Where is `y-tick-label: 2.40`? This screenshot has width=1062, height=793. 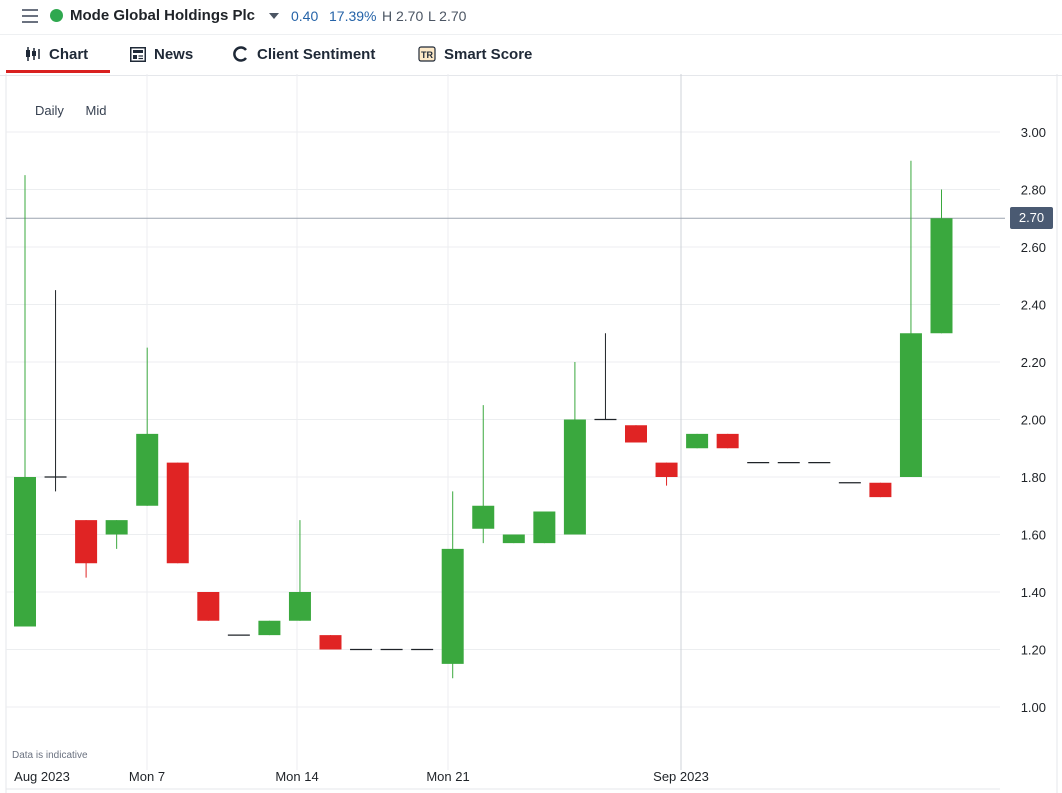
y-tick-label: 2.40 is located at coordinates (1033, 305).